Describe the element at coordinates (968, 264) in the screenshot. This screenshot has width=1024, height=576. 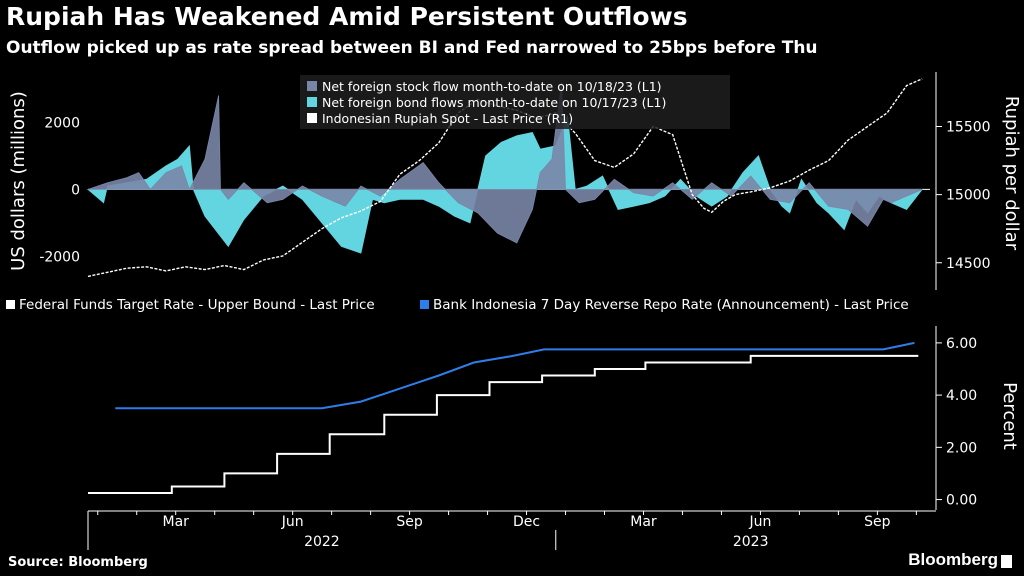
I see `right-tick-label: 14500` at that location.